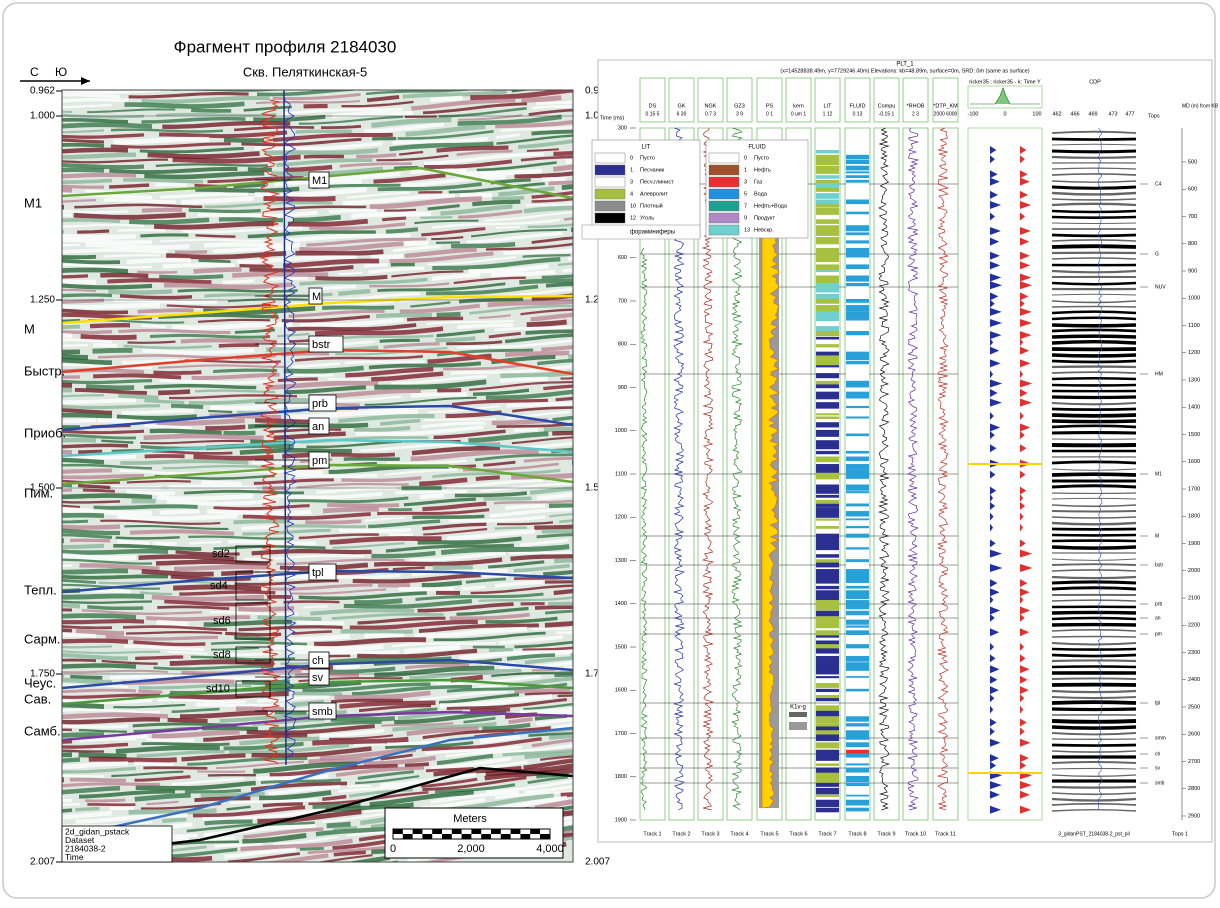  I want to click on legend-code: 0, so click(745, 158).